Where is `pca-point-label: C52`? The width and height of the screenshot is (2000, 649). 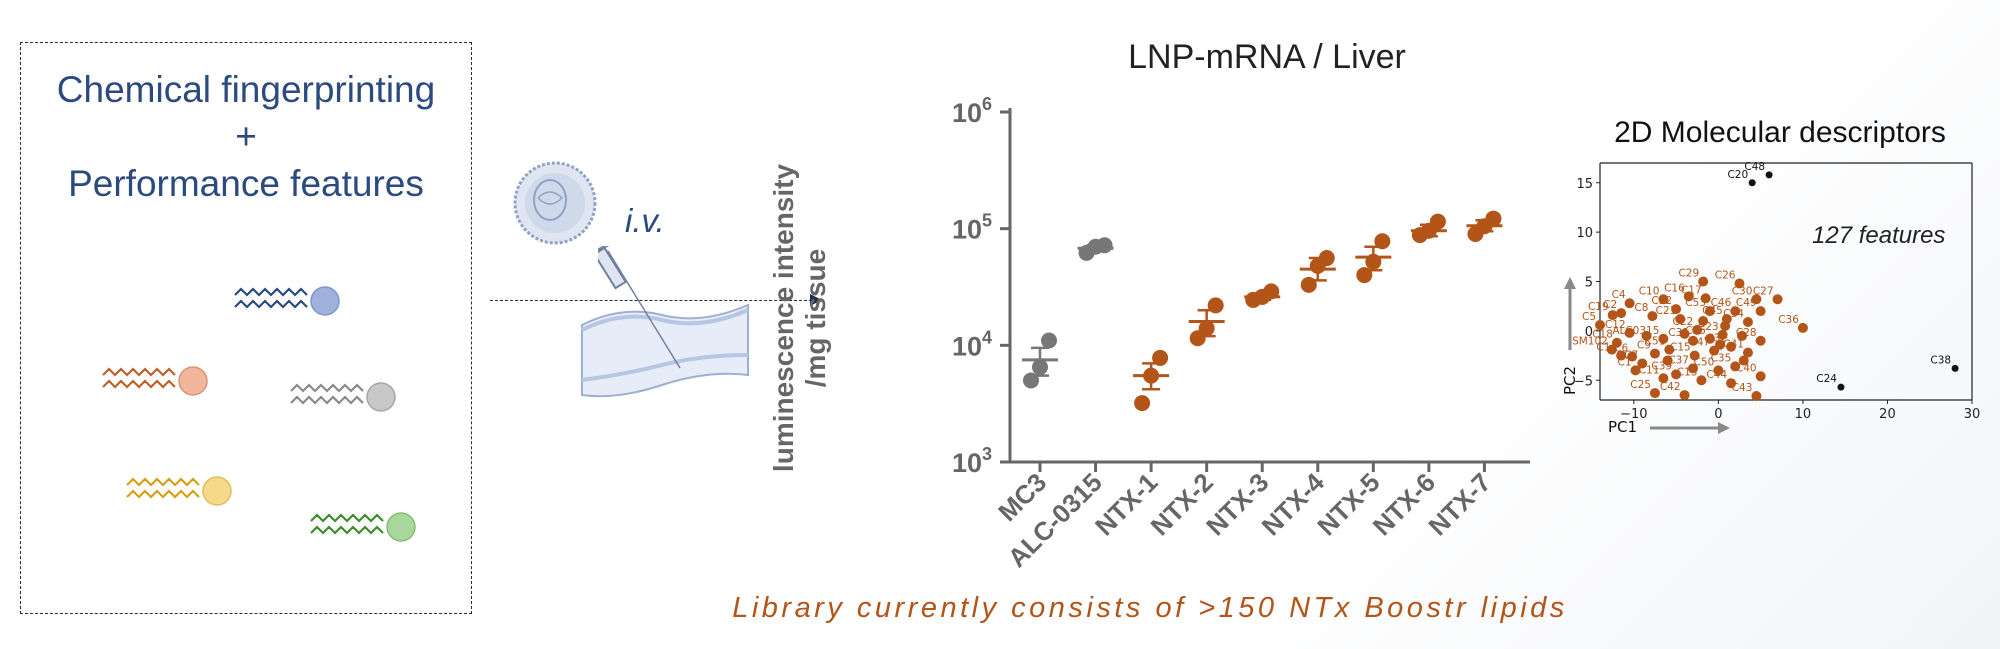 pca-point-label: C52 is located at coordinates (1661, 301).